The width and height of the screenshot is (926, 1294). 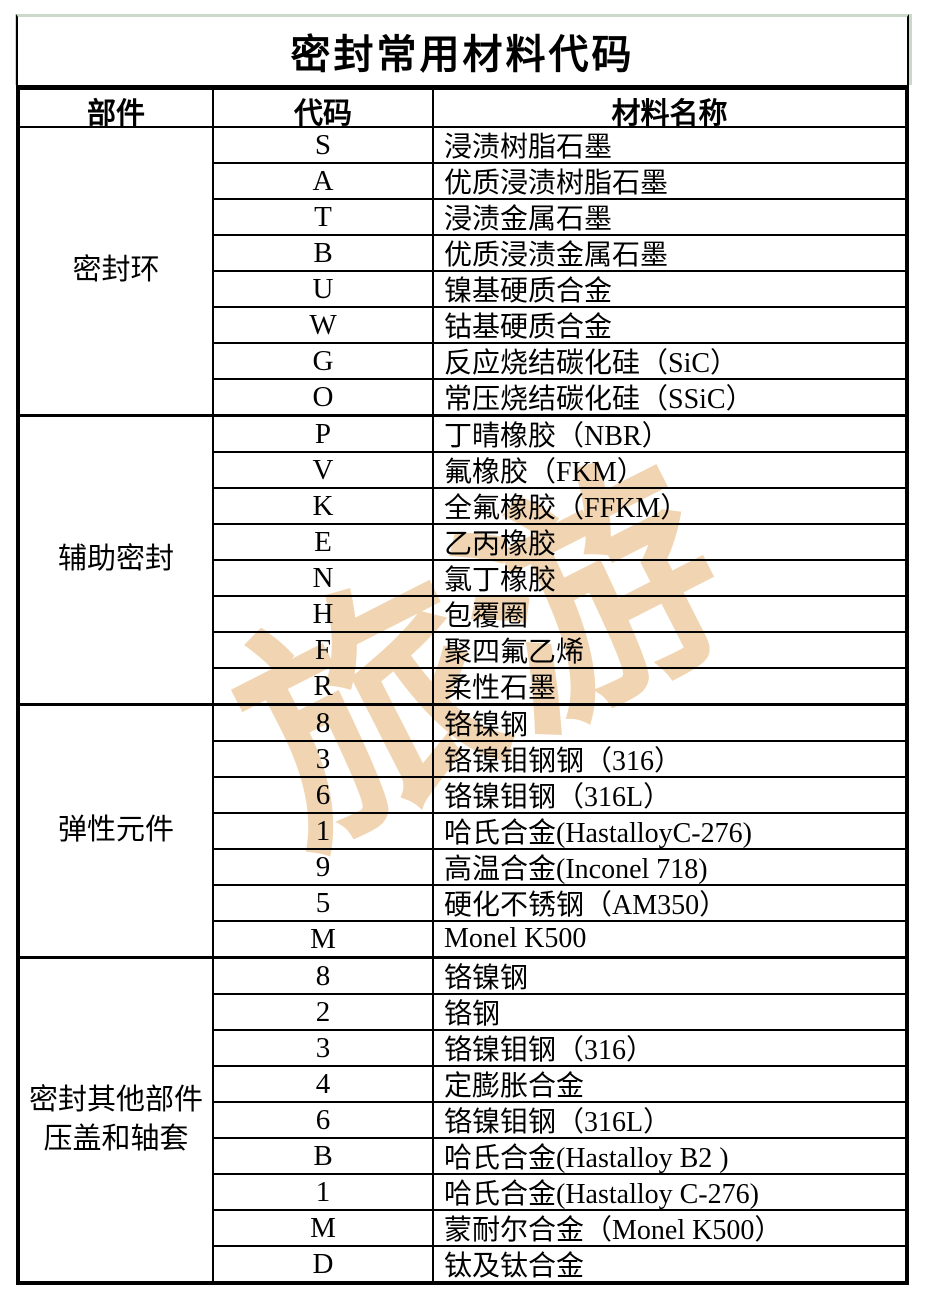 I want to click on table-row: 4 定膨胀合金, so click(x=559, y=1085).